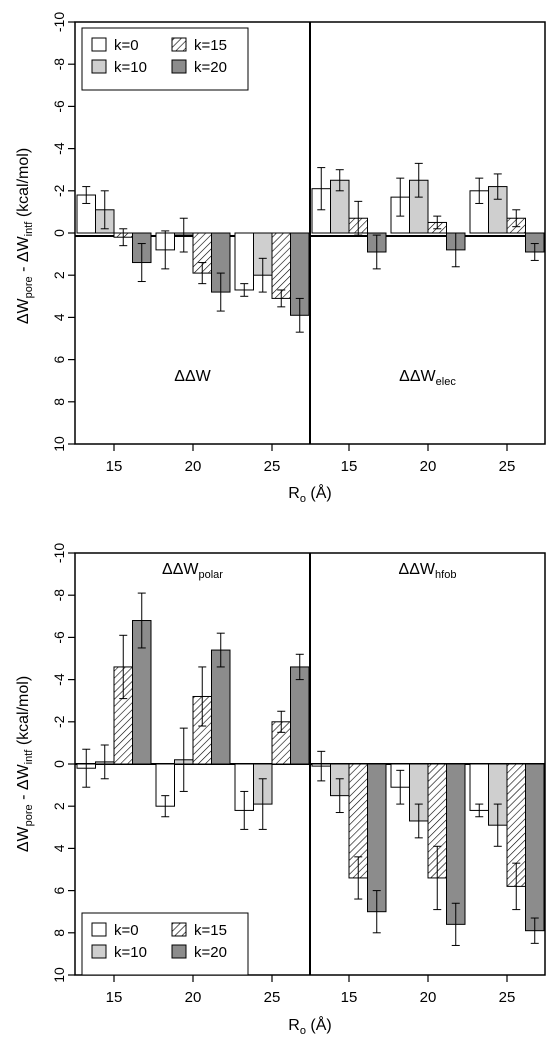 This screenshot has width=557, height=1050. What do you see at coordinates (427, 378) in the screenshot?
I see `panel-label: ΔΔWelec` at bounding box center [427, 378].